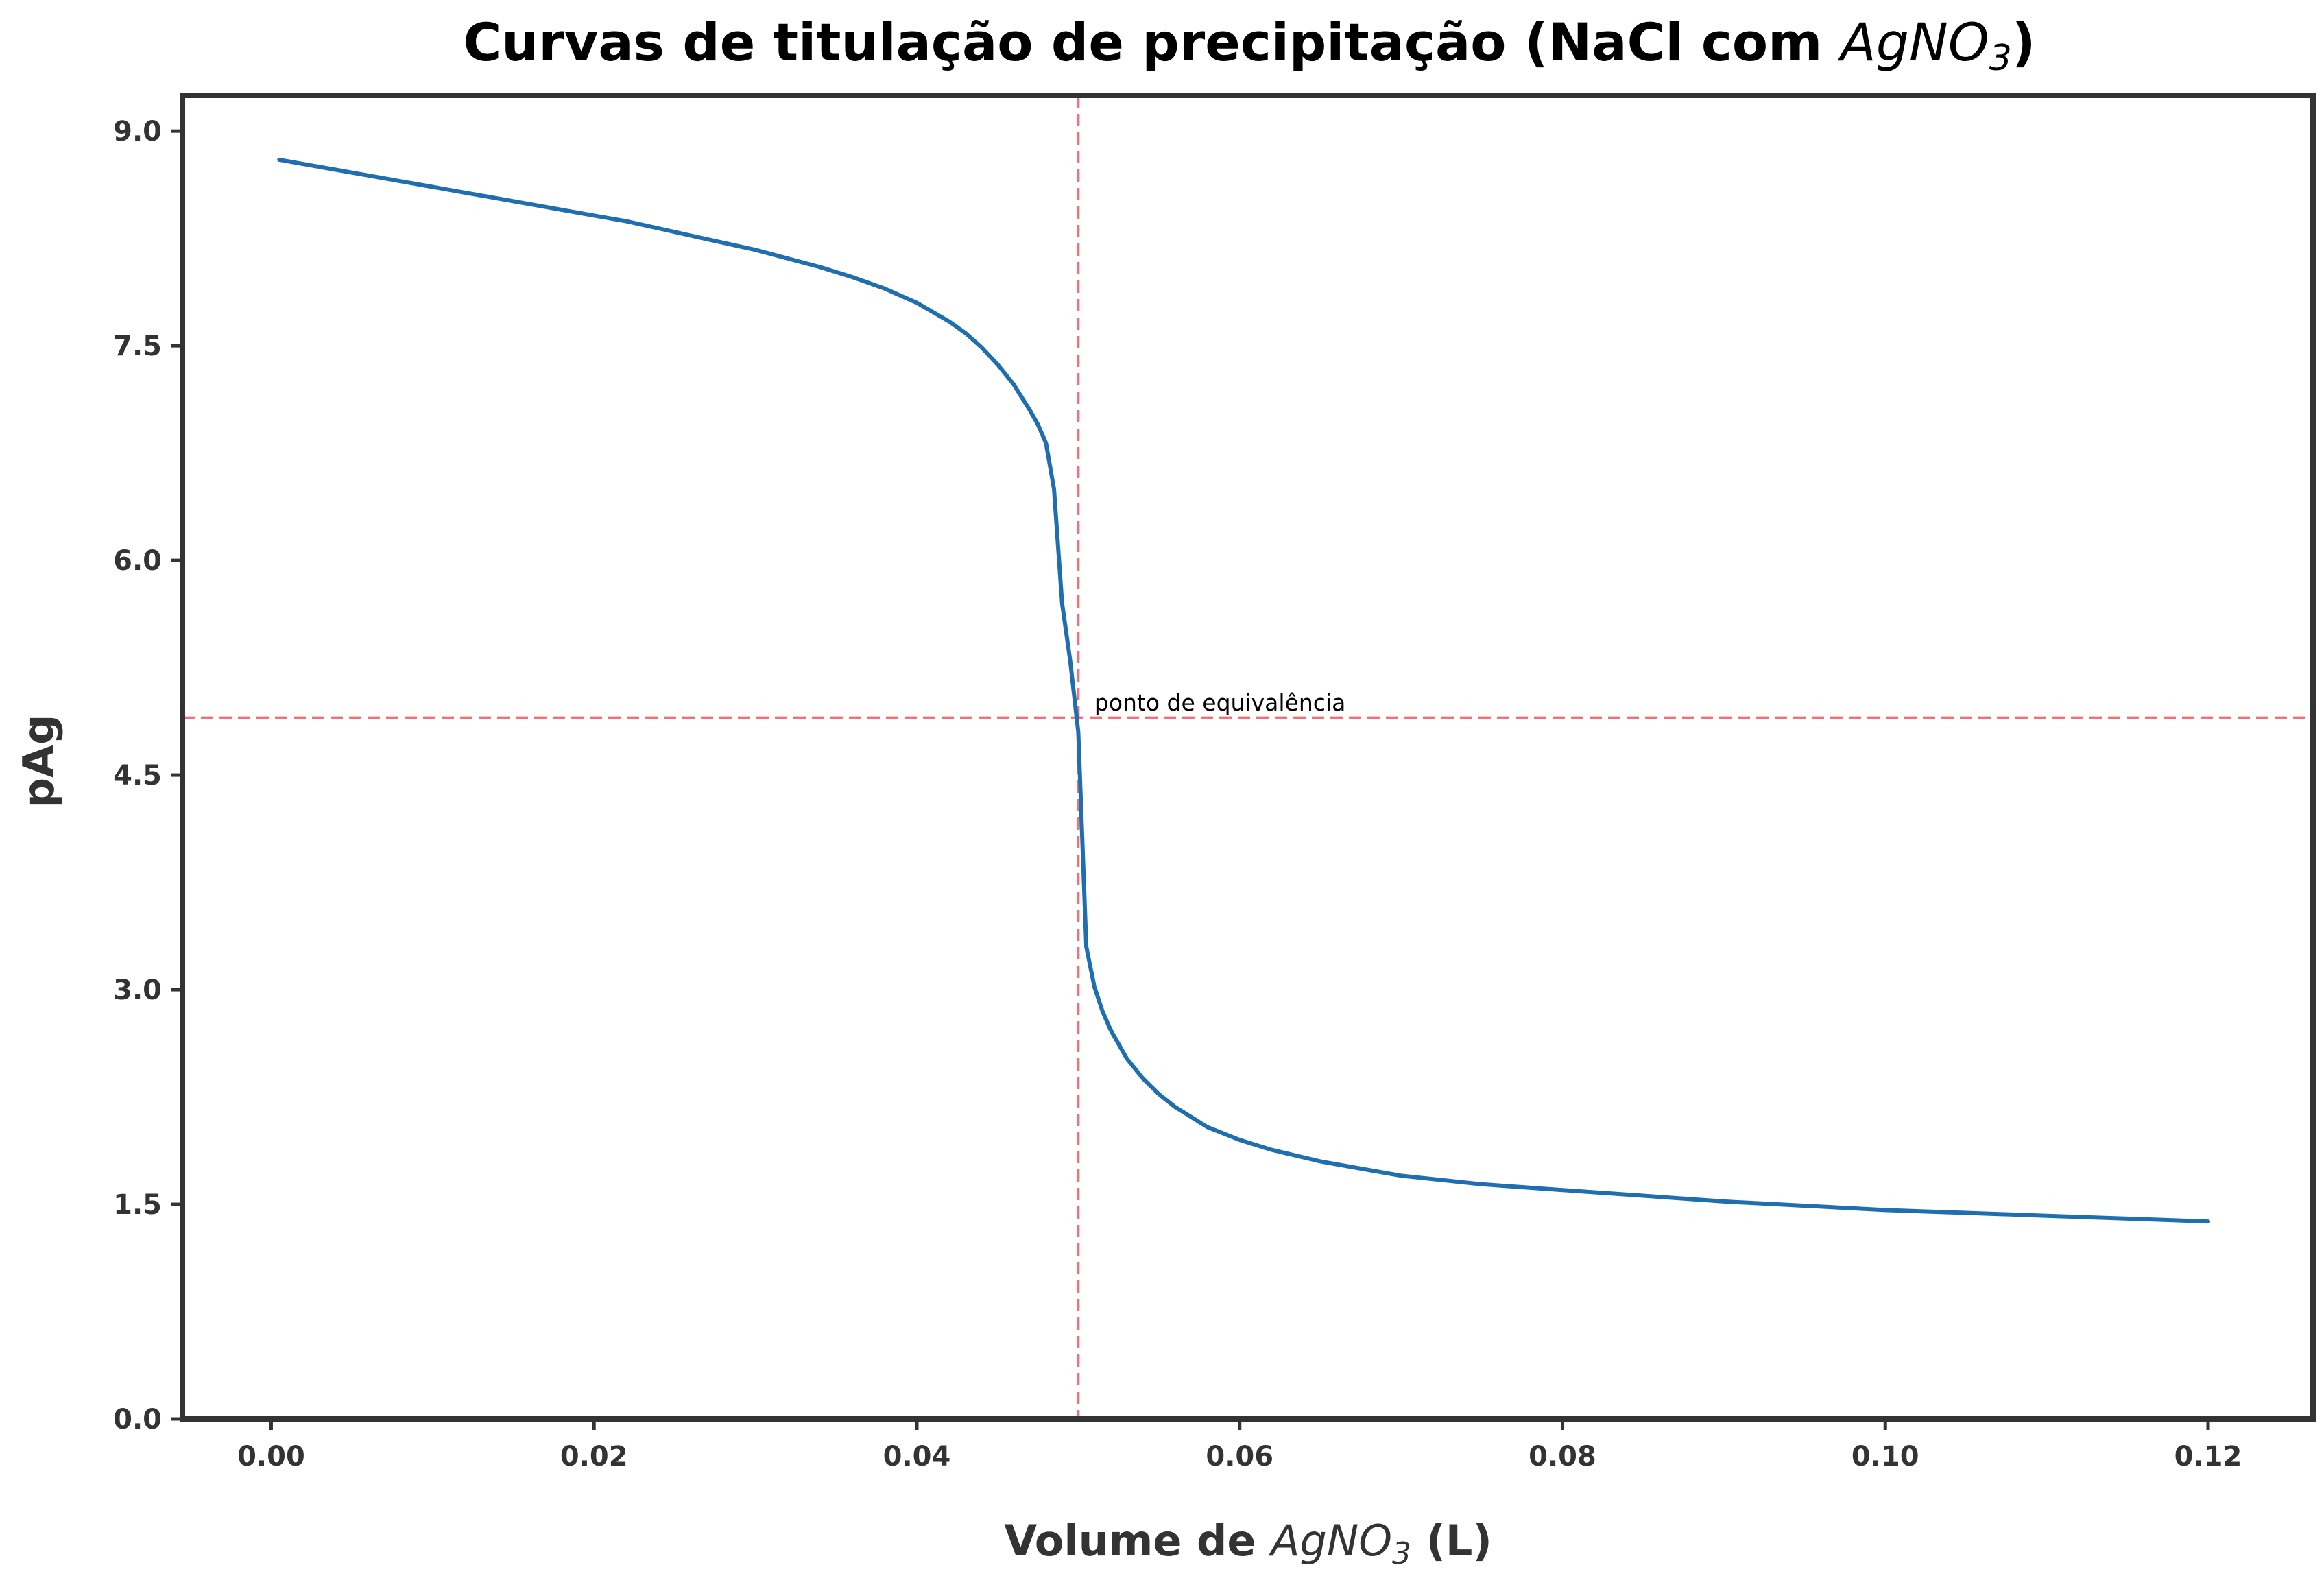 This screenshot has width=2324, height=1576. I want to click on x-tick-label: 0.02, so click(594, 1456).